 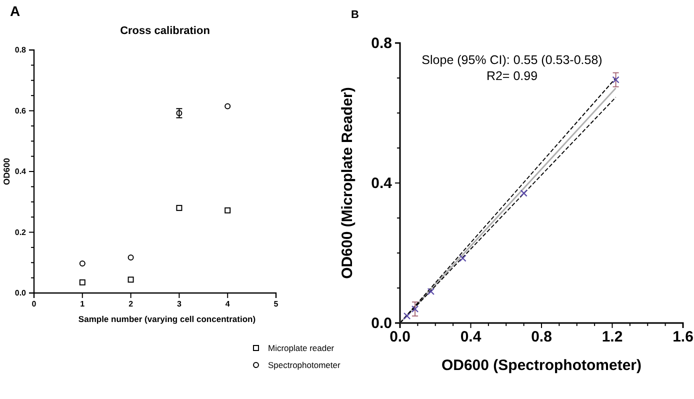 What do you see at coordinates (15, 11) in the screenshot?
I see `text: A` at bounding box center [15, 11].